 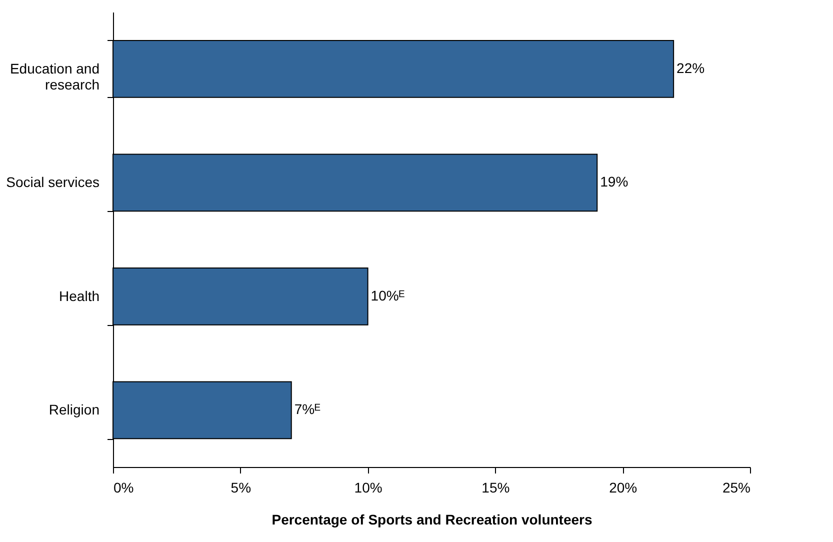 I want to click on x-tick-label: 0%, so click(x=124, y=488).